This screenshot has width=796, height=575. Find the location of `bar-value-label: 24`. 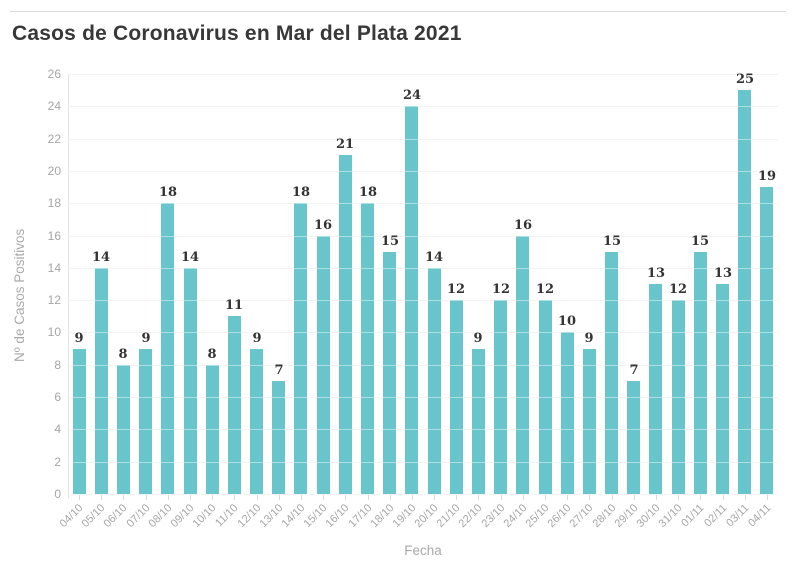

bar-value-label: 24 is located at coordinates (412, 95).